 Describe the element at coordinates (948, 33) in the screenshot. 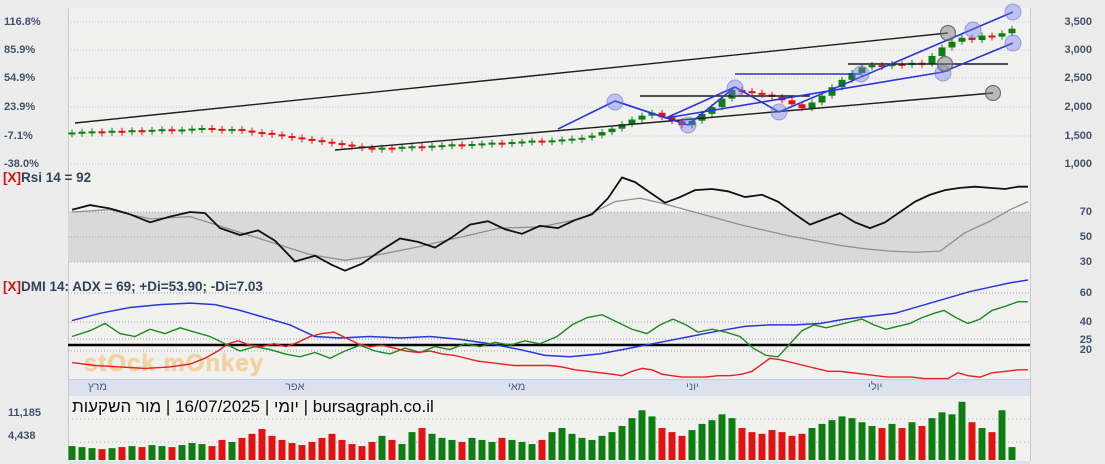

I see `gray-handle-circle` at that location.